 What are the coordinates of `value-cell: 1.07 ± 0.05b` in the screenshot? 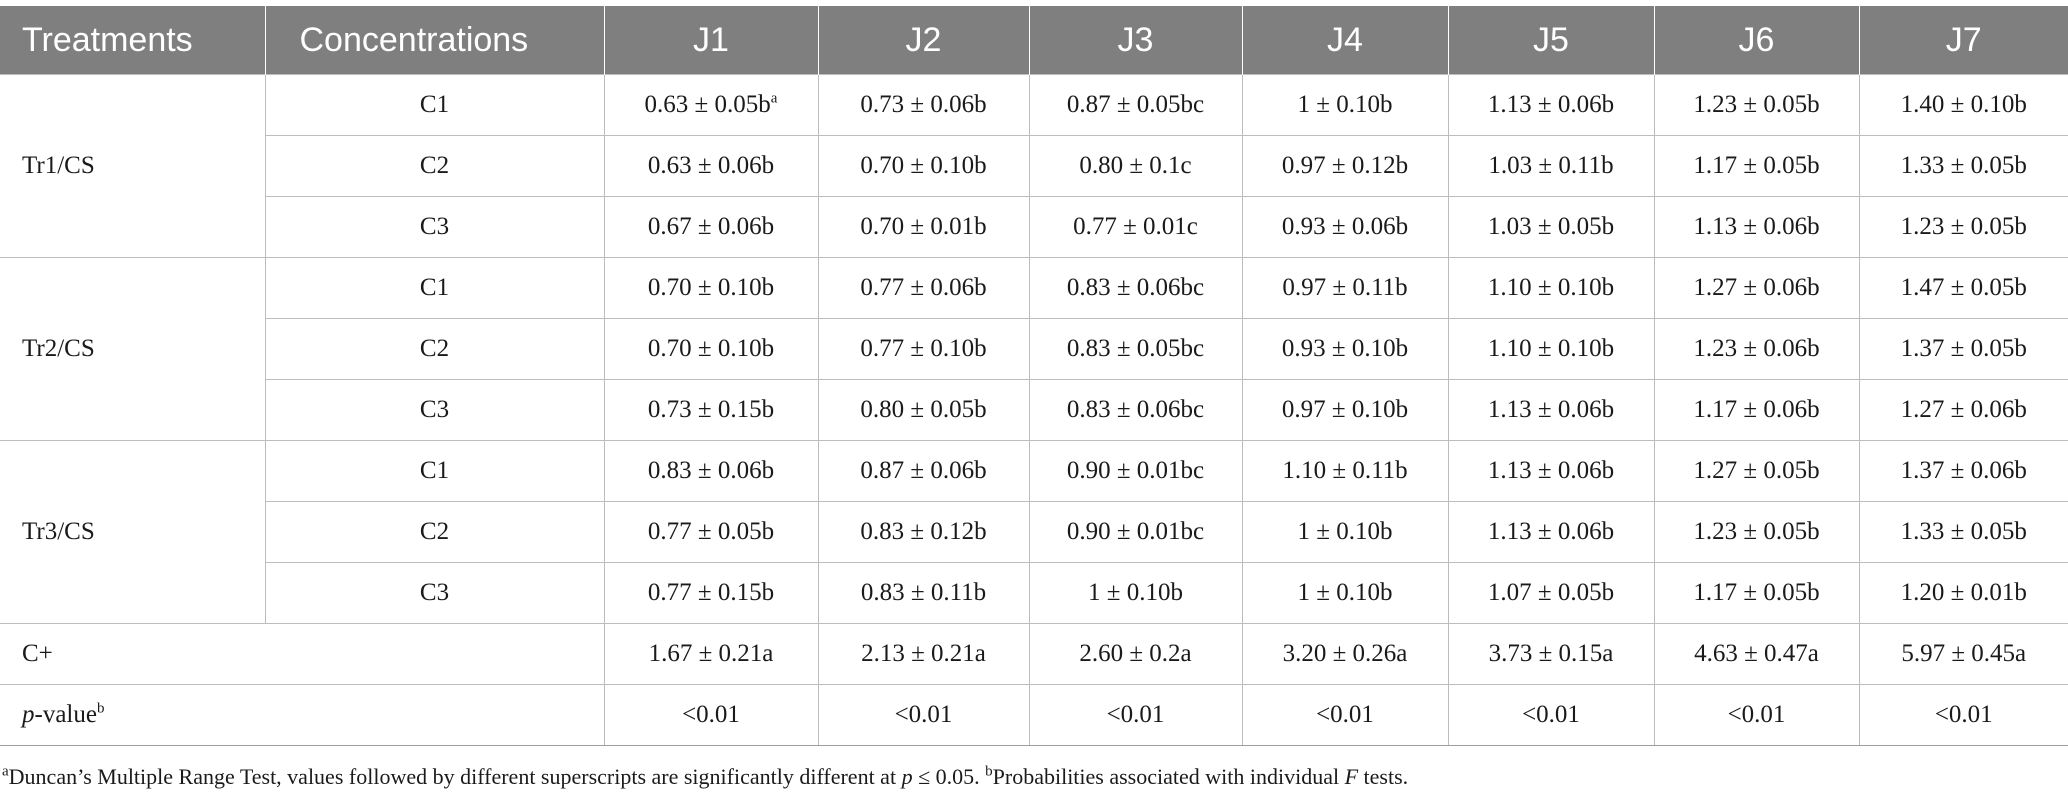 It's located at (1551, 593).